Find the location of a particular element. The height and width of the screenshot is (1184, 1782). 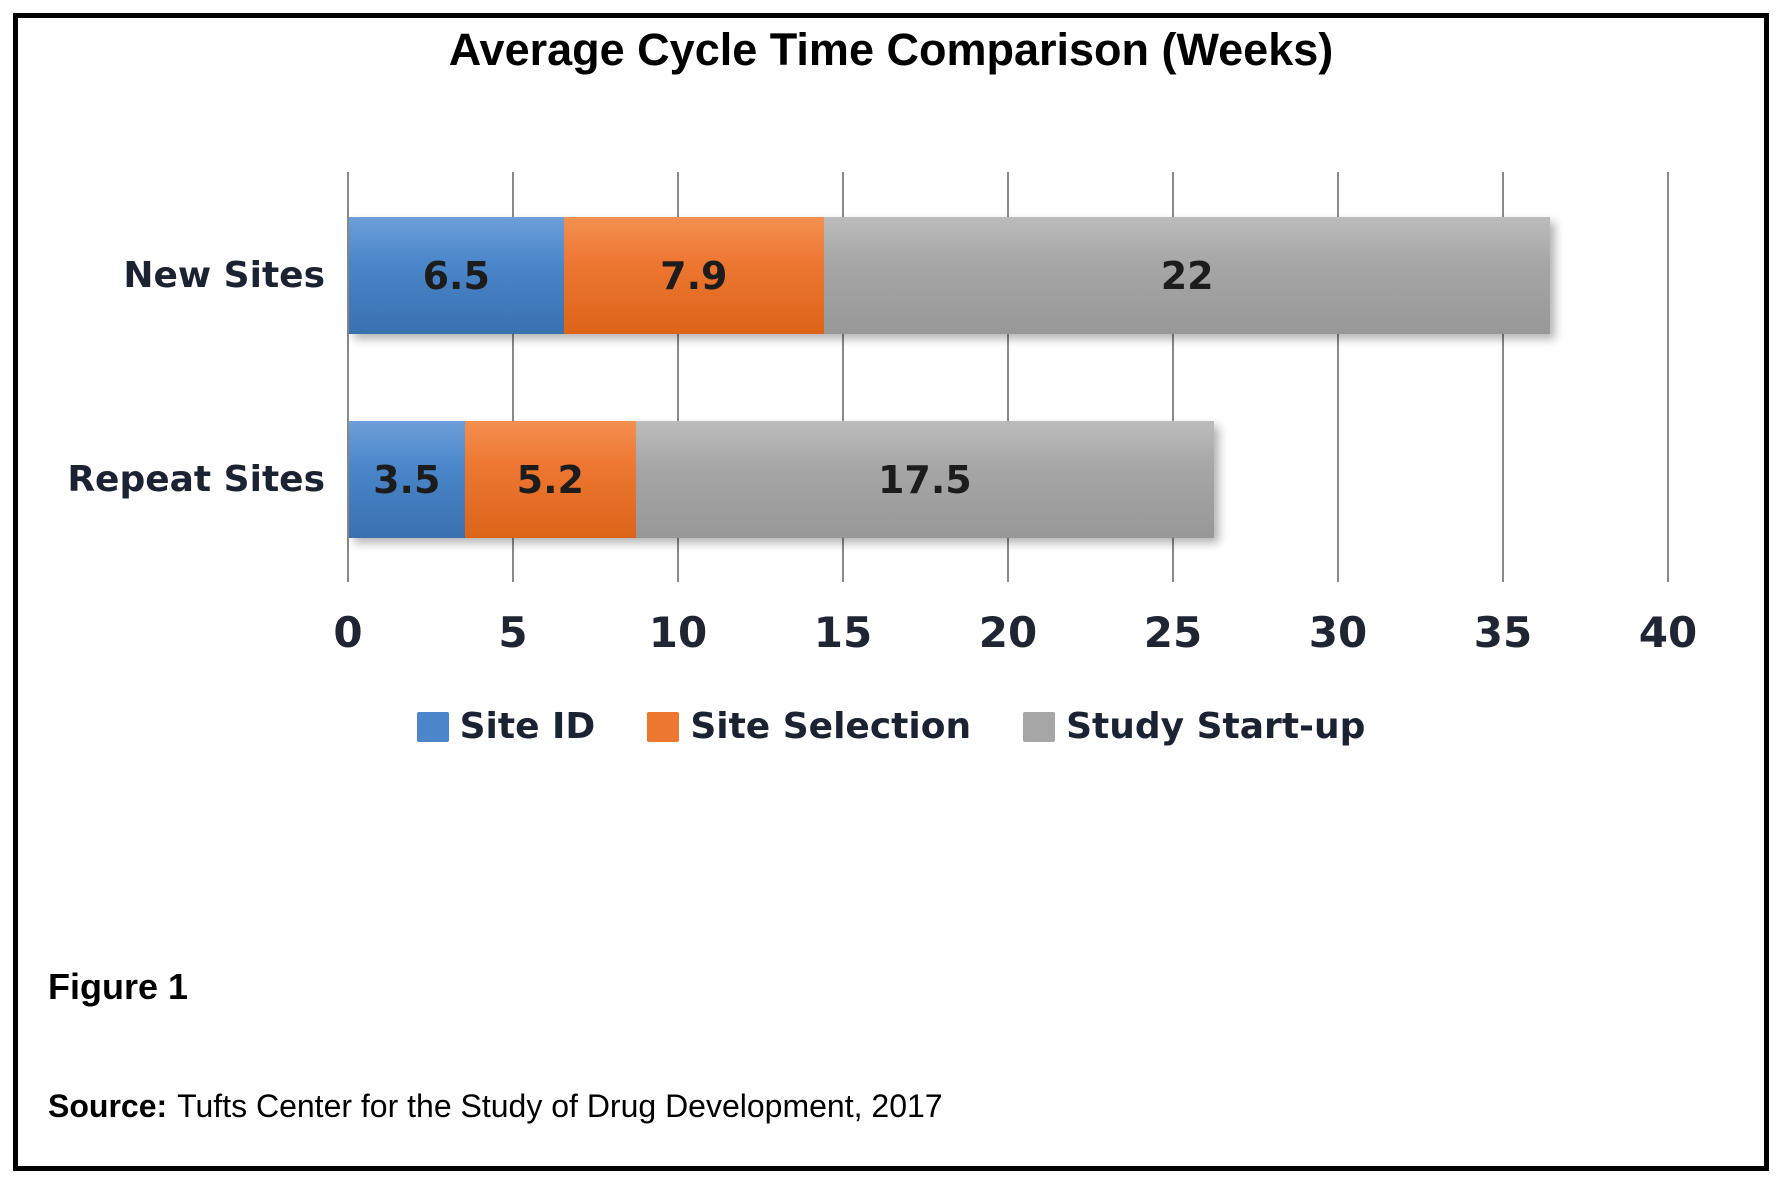

gridline-x25 is located at coordinates (1173, 377).